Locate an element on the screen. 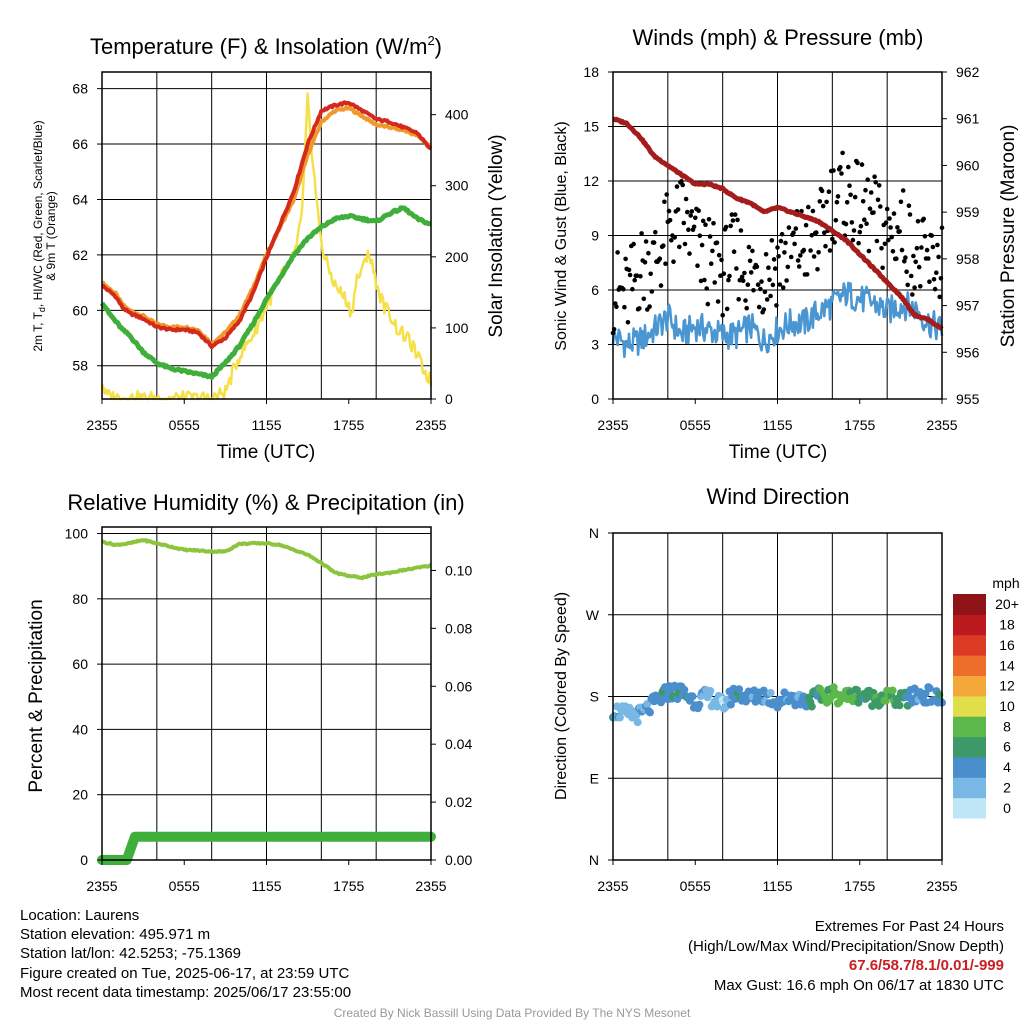 The width and height of the screenshot is (1024, 1024). humidity-ytick-left-label: 40 is located at coordinates (80, 729).